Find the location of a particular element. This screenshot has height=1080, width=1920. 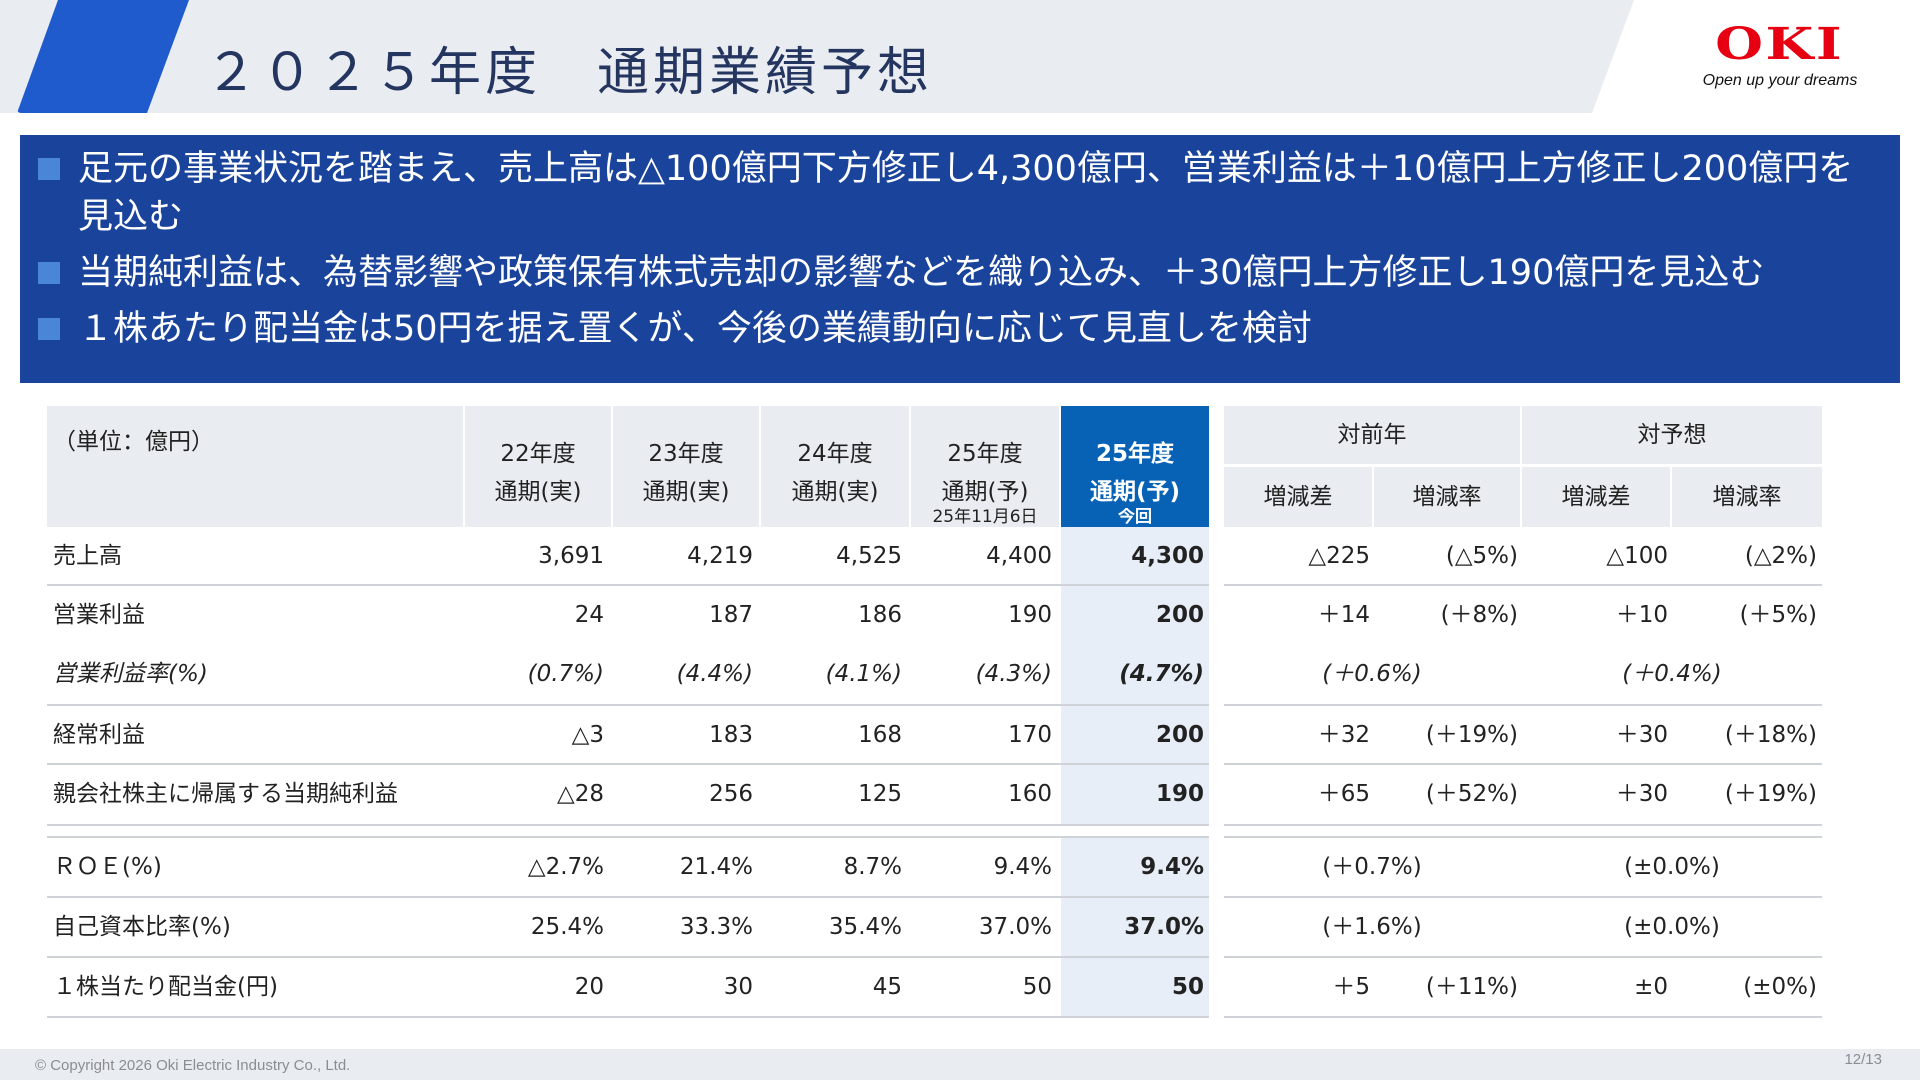

cell-value: (0.7%) is located at coordinates (565, 674).